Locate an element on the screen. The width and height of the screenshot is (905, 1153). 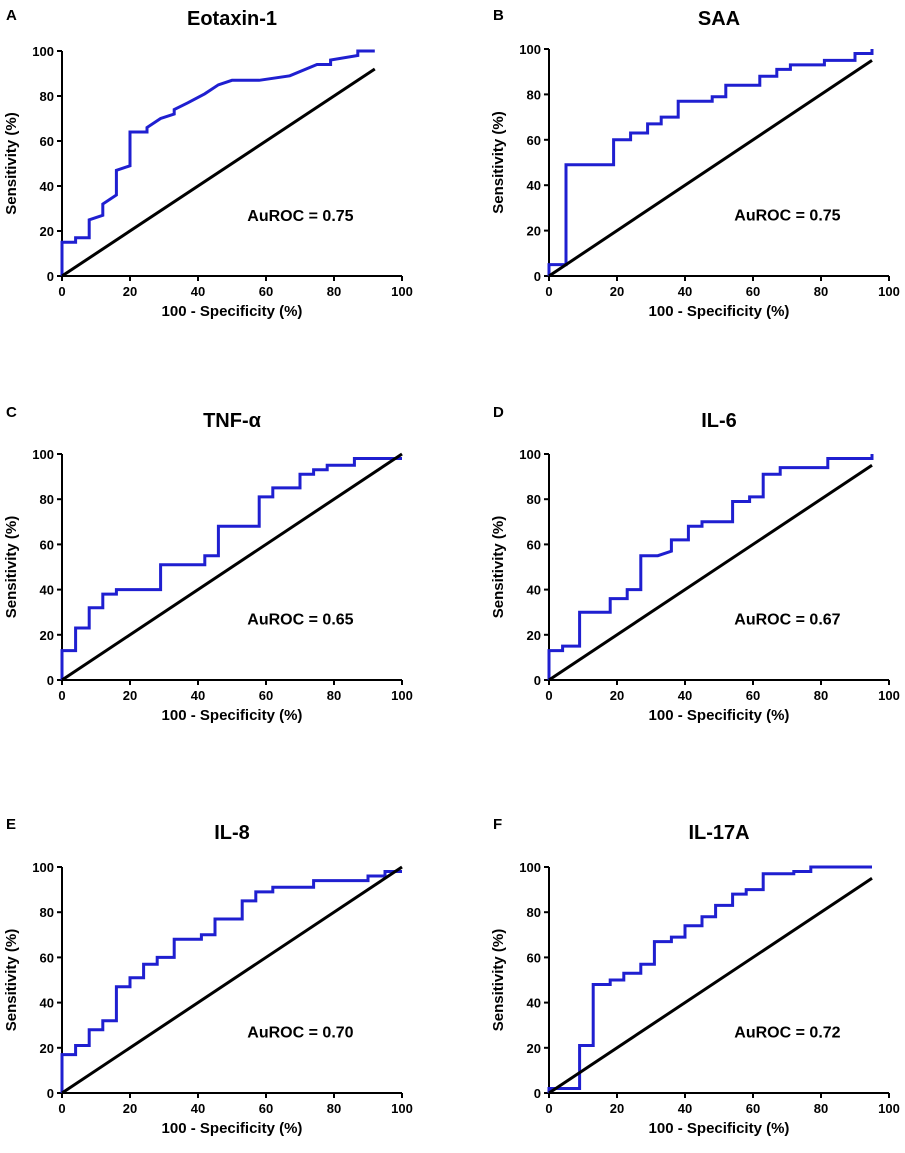
panel-letter: C is located at coordinates (11, 412).